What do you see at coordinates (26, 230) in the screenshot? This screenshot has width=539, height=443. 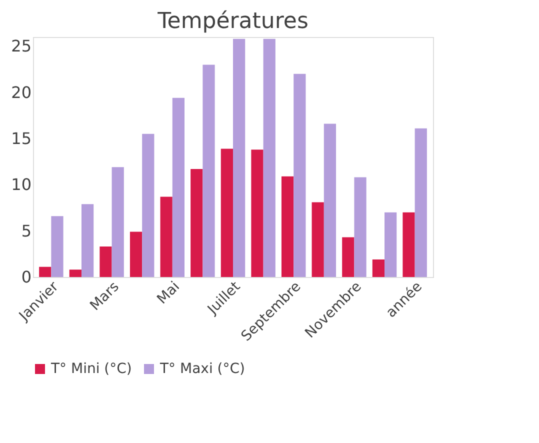 I see `y-tick-label: 5` at bounding box center [26, 230].